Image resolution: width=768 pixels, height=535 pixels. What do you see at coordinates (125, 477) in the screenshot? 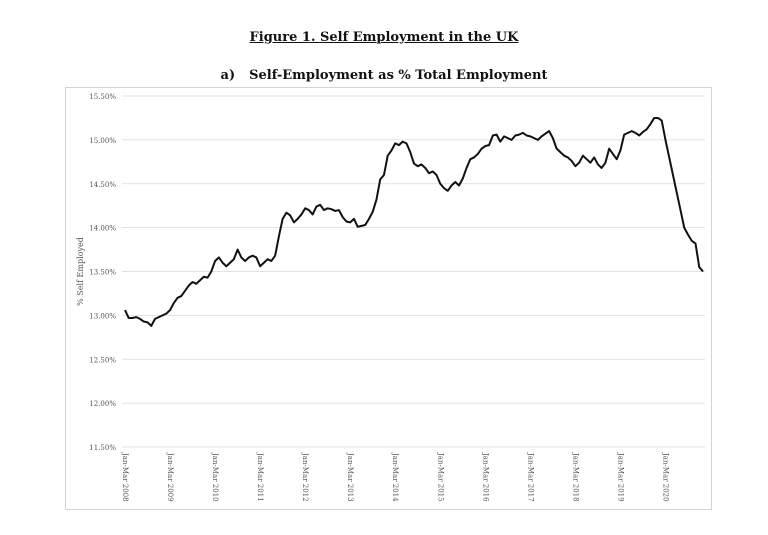
I see `x-tick-label: Jan-Mar 2008` at bounding box center [125, 477].